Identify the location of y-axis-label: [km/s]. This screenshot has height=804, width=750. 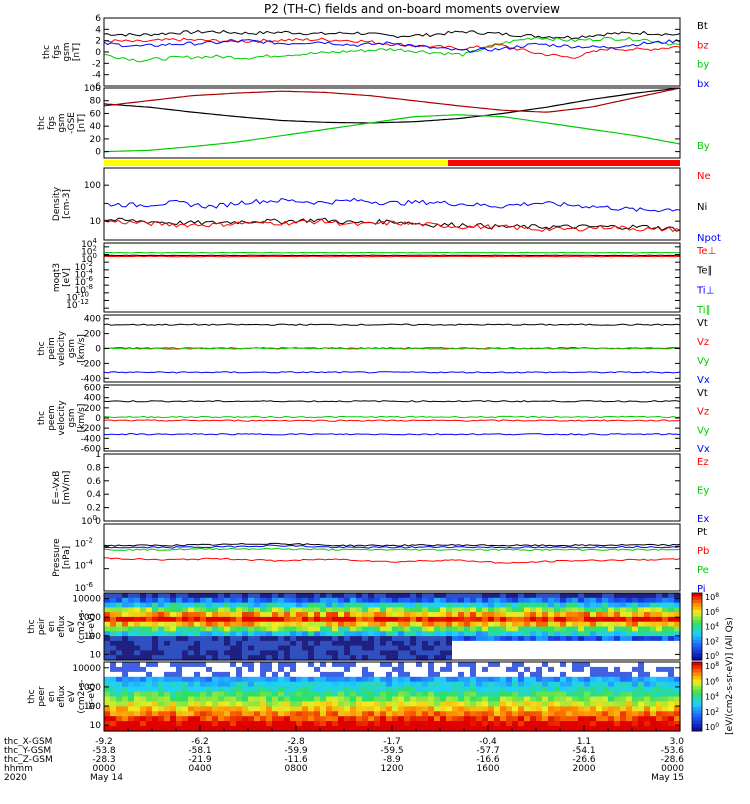
(82, 418).